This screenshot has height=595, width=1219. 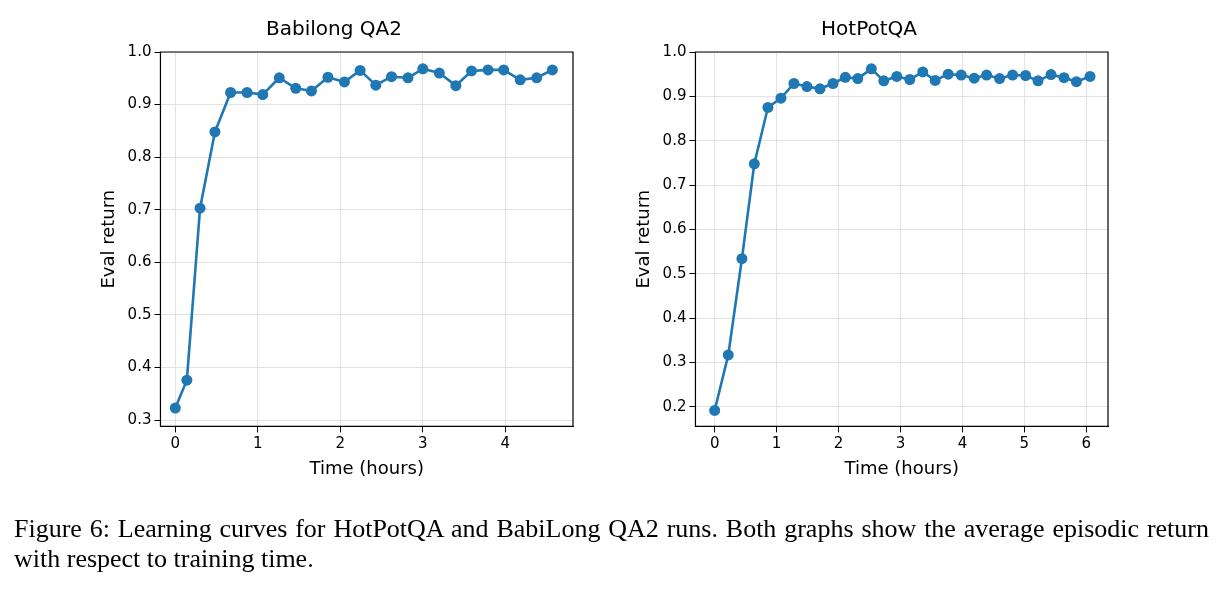 What do you see at coordinates (334, 28) in the screenshot?
I see `chart-title: Babilong QA2` at bounding box center [334, 28].